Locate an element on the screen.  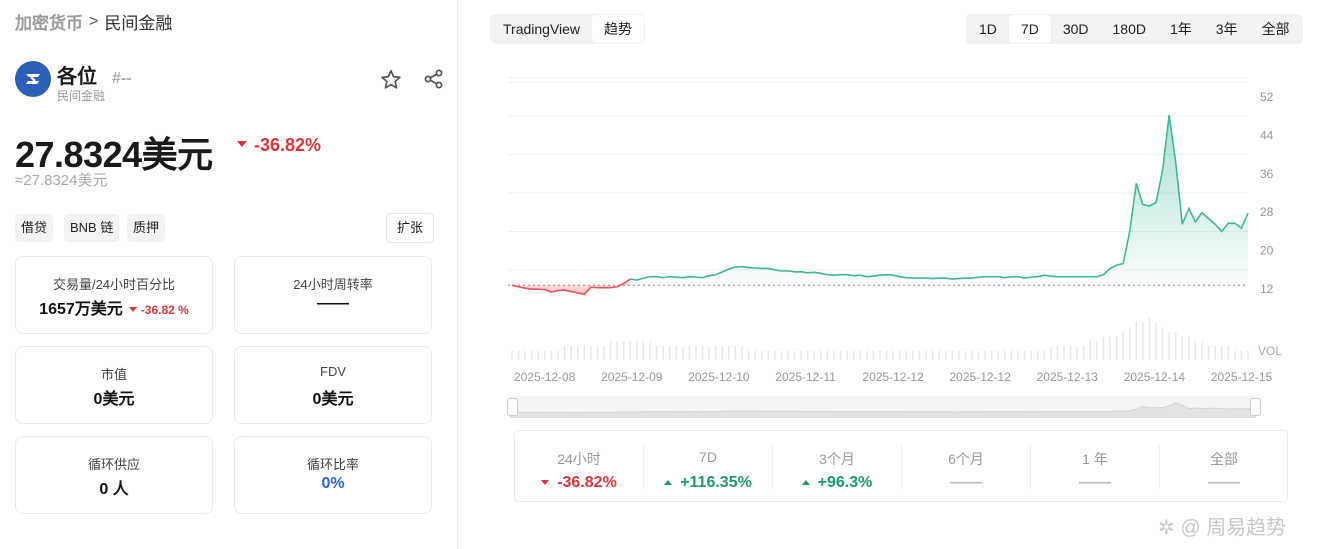
navigator-right-handle is located at coordinates (1255, 407).